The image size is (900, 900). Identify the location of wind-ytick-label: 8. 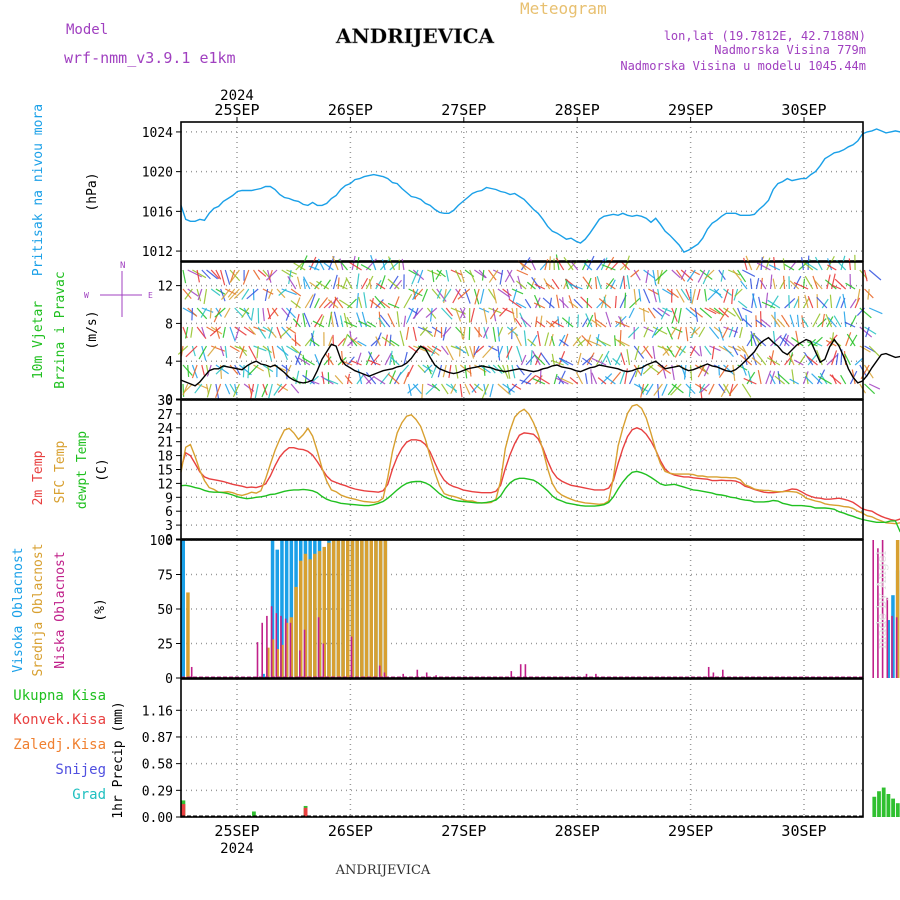
(169, 324).